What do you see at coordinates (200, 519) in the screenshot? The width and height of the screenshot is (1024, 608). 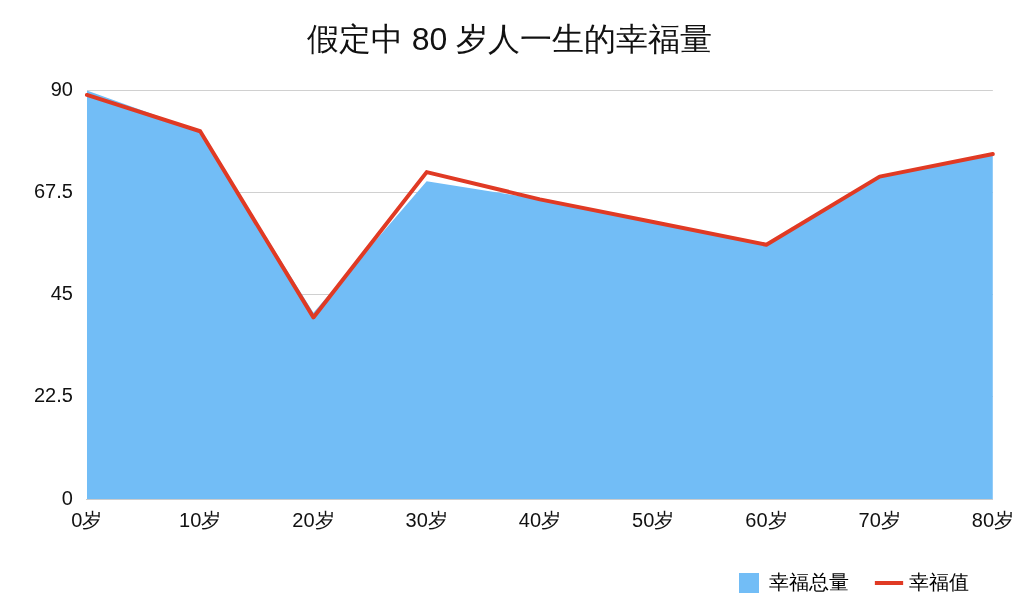 I see `x-tick-label: 10岁` at bounding box center [200, 519].